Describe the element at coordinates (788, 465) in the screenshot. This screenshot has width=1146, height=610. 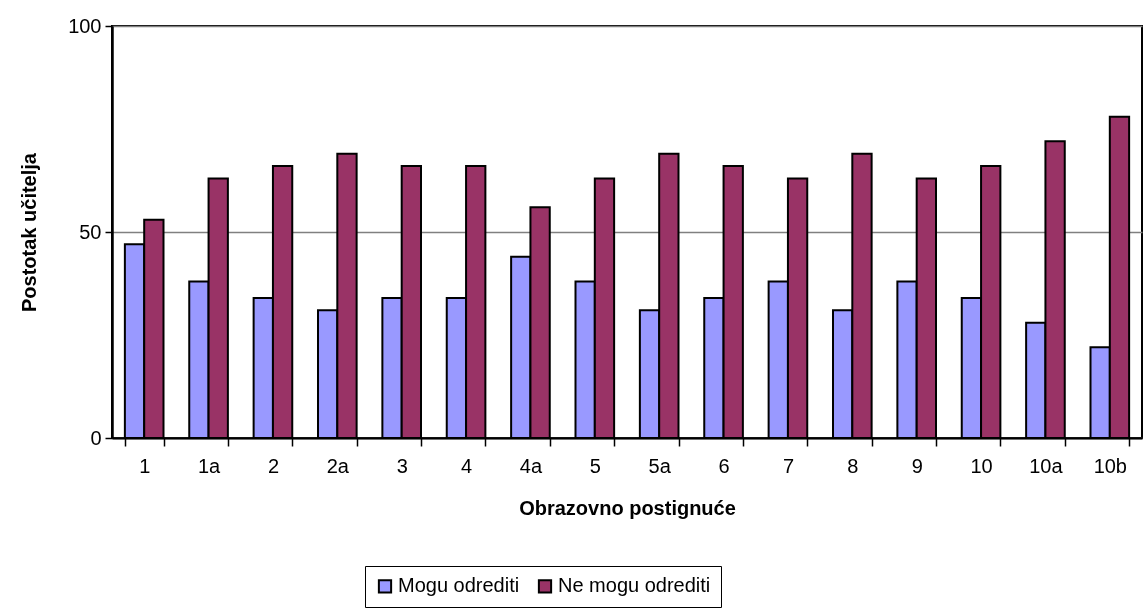
I see `x-tick-label: 7` at that location.